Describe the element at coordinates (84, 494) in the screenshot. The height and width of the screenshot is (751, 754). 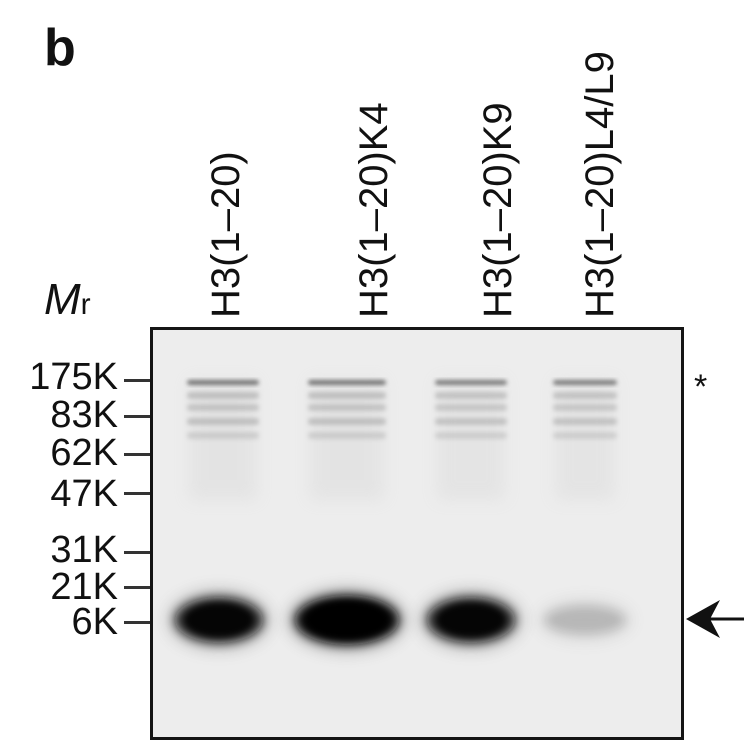
I see `marker-47k: 47K` at that location.